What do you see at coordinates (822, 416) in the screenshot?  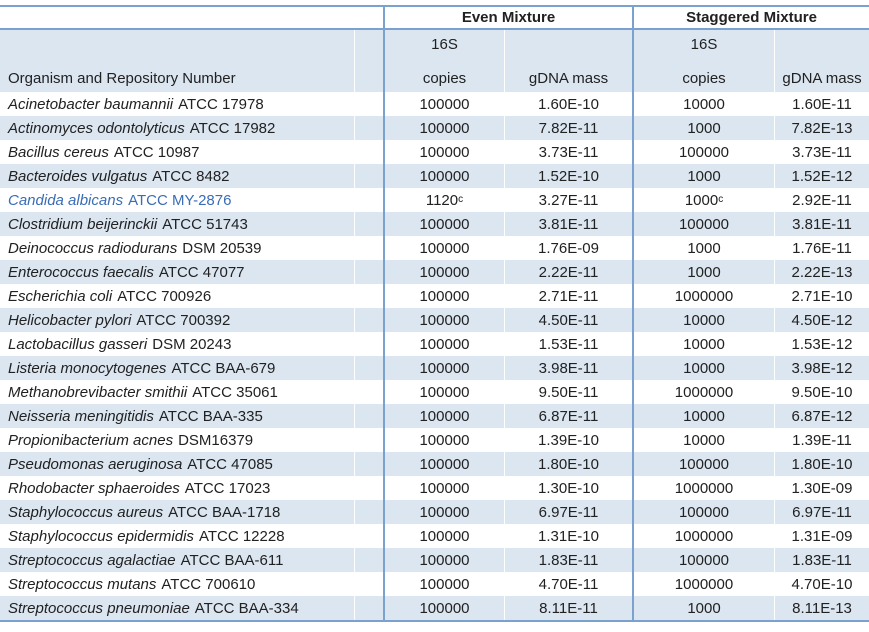 I see `staggered-gdna-mass-cell: 6.87E-12` at bounding box center [822, 416].